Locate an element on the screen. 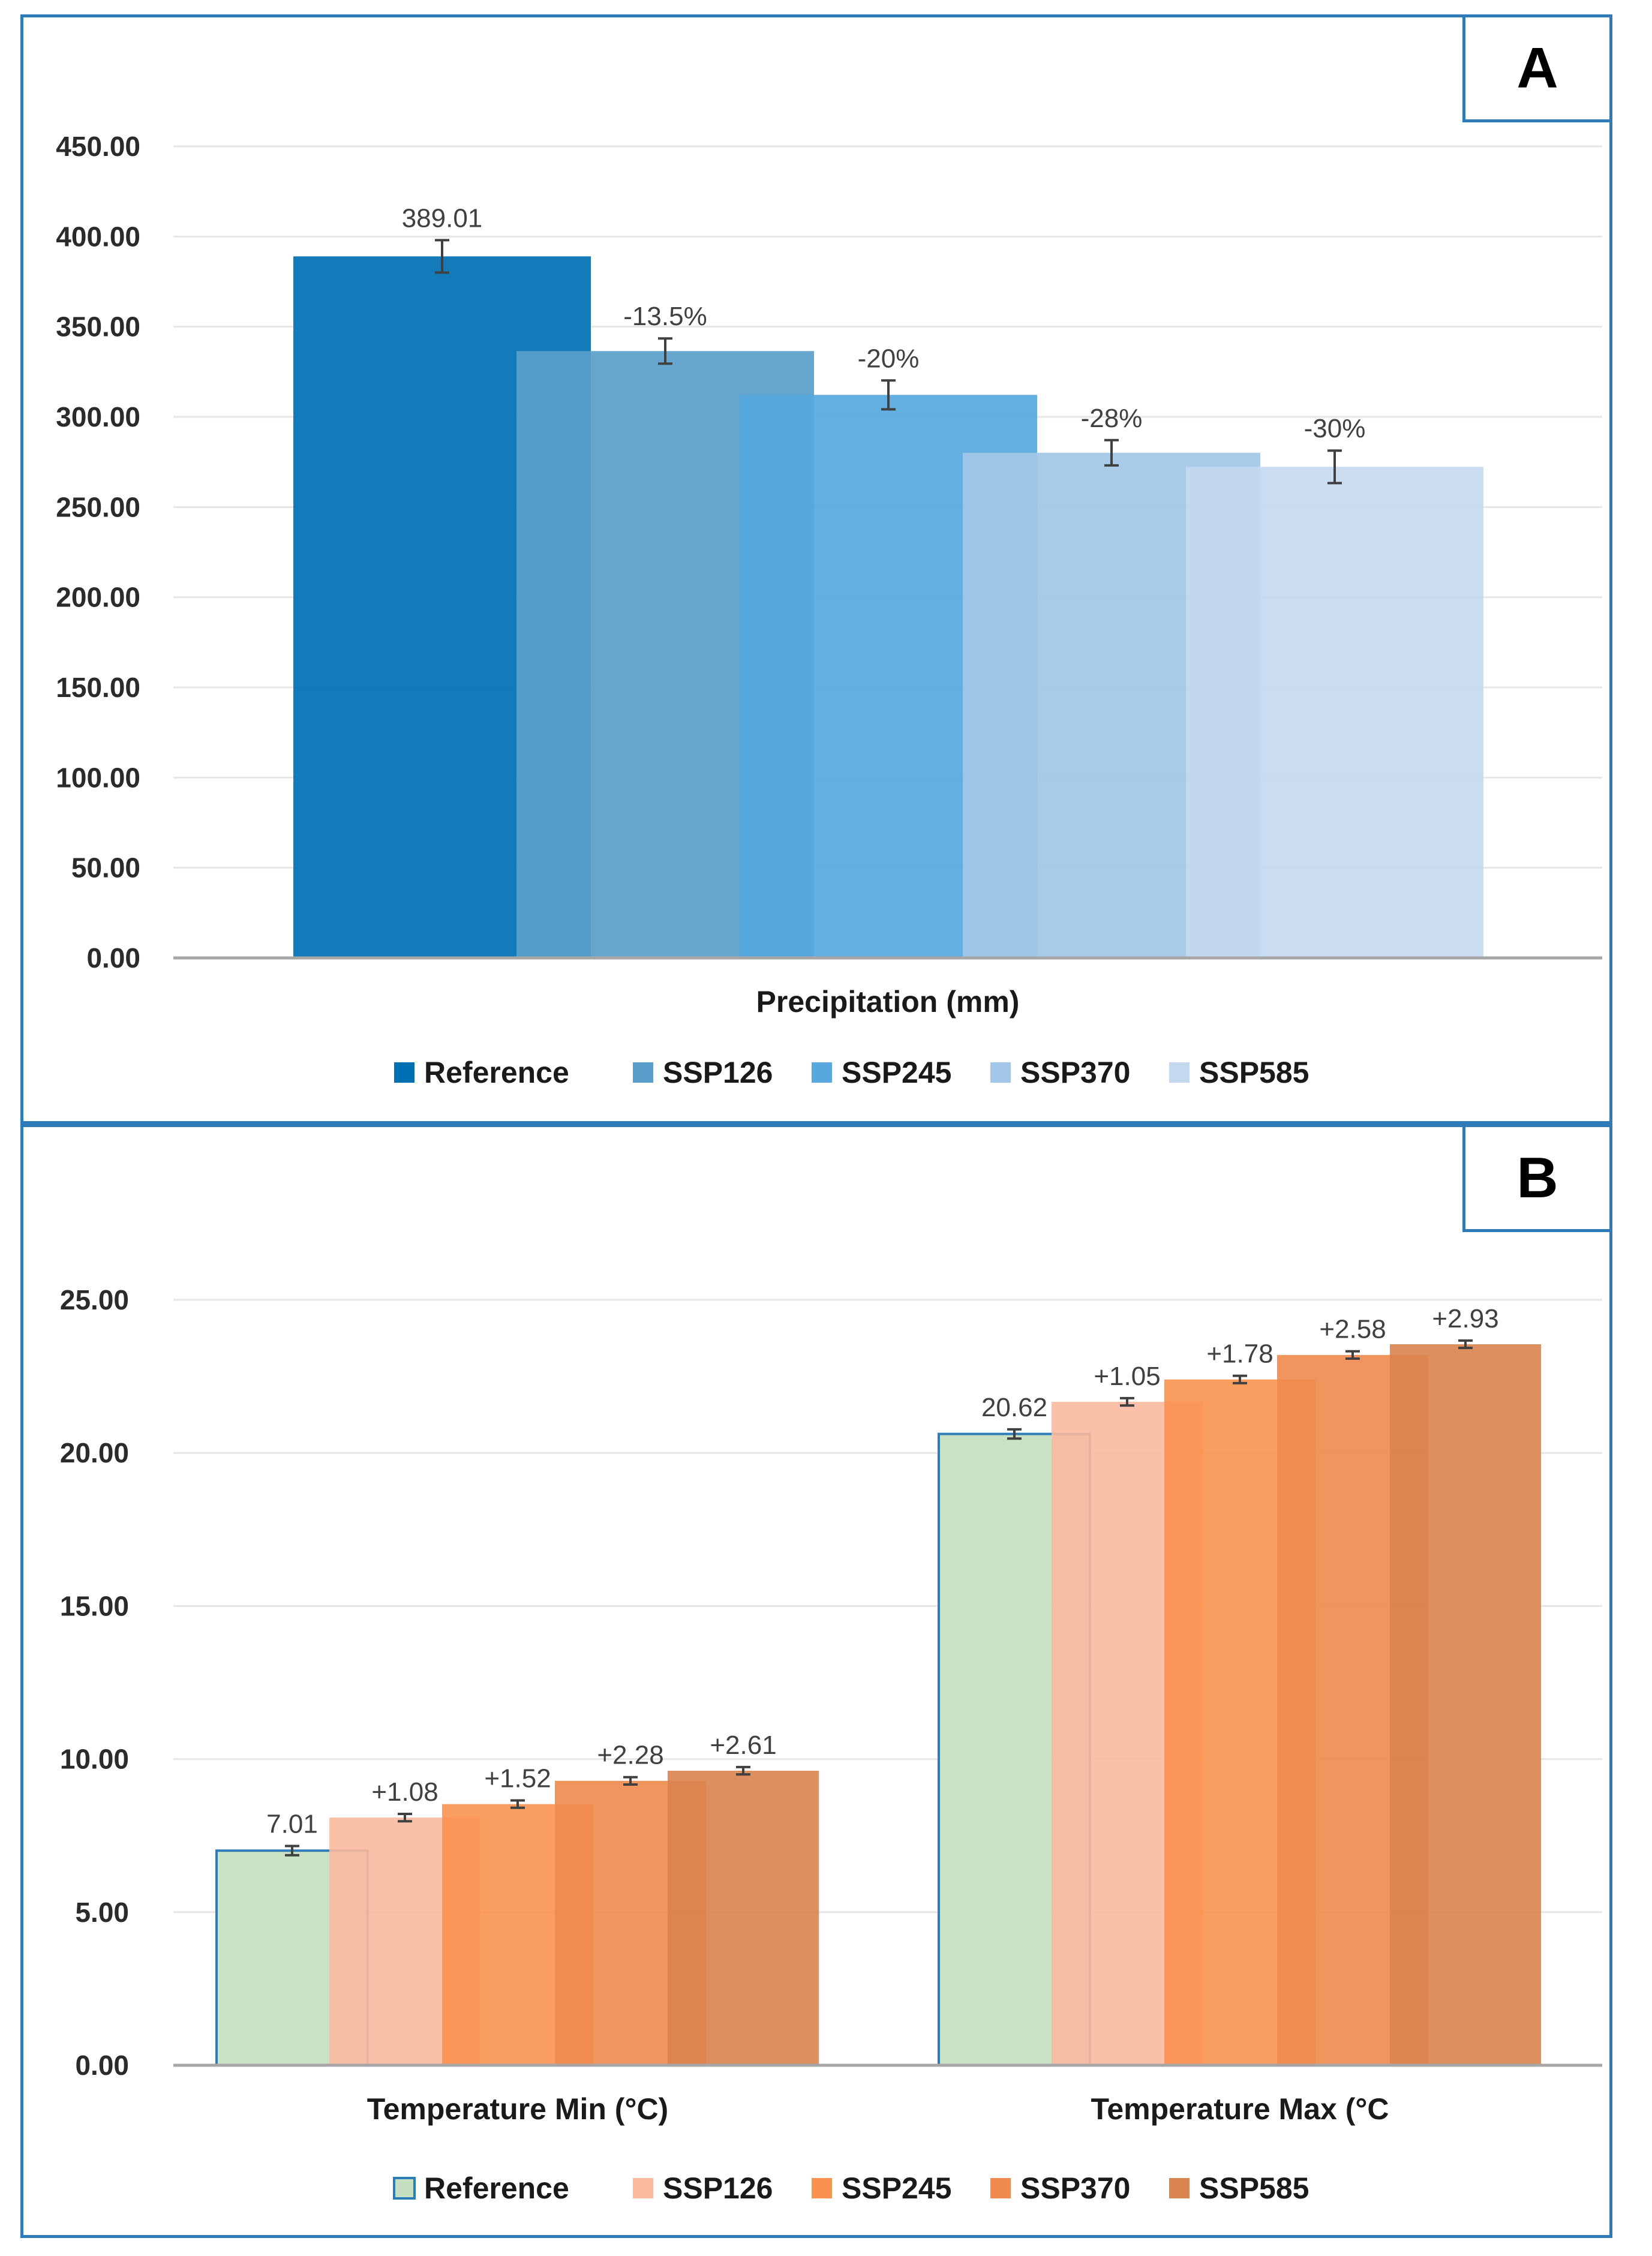  data-label-ssp245-group-2: +1.78 is located at coordinates (1239, 1354).